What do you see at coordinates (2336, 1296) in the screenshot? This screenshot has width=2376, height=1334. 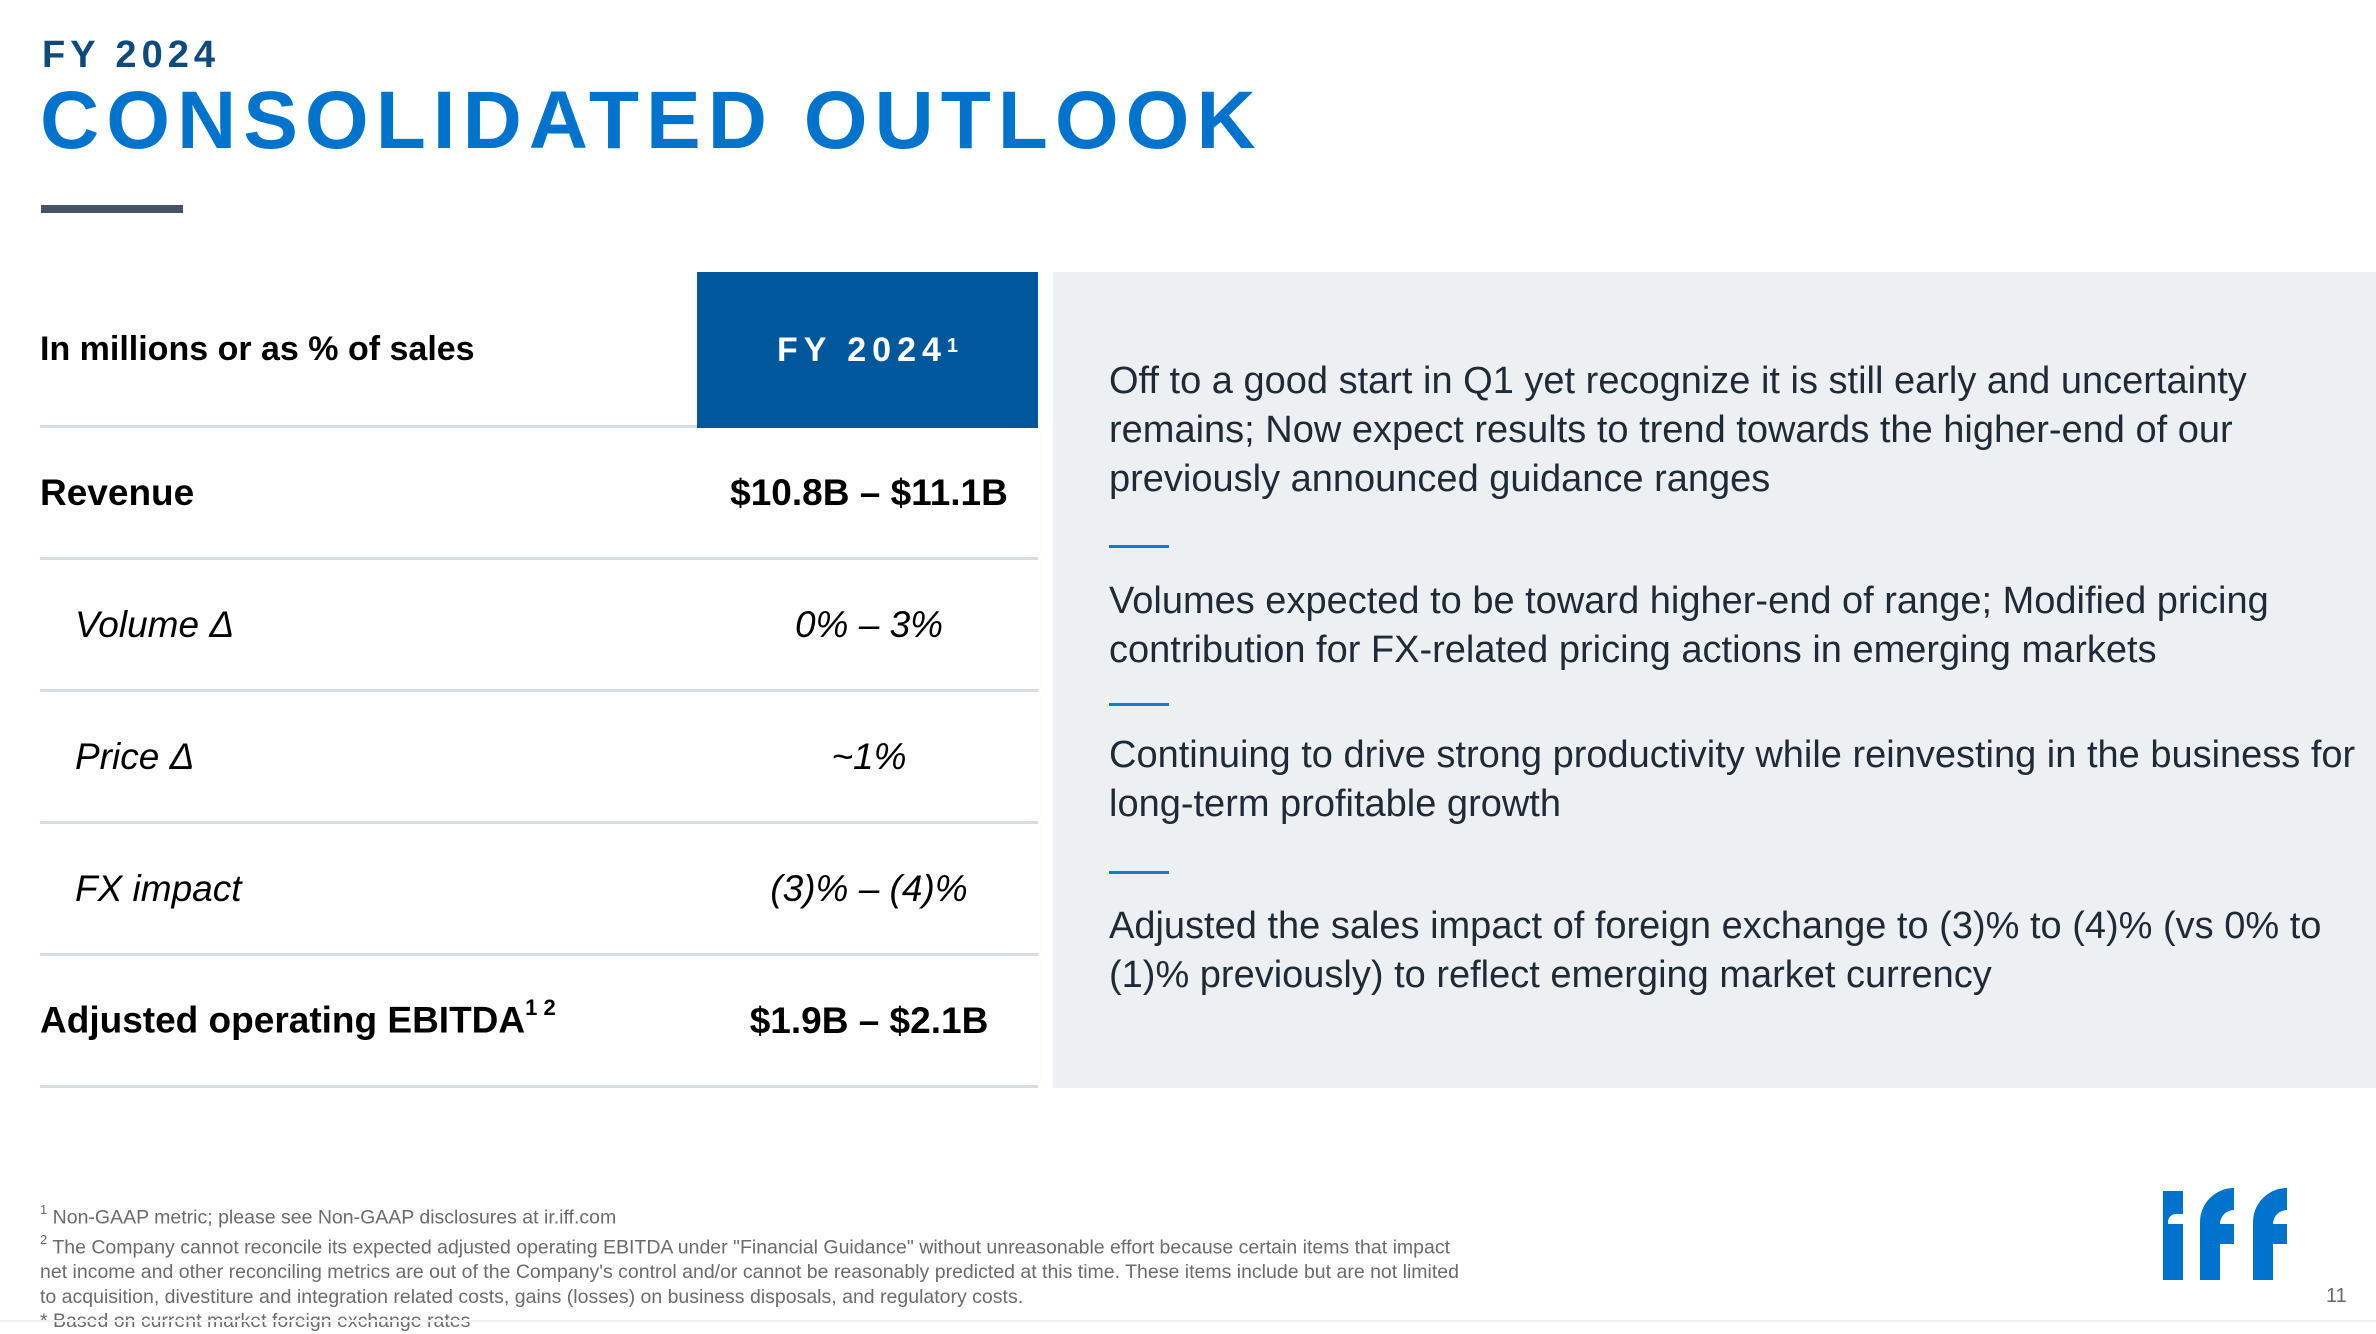 I see `page-number: 11` at bounding box center [2336, 1296].